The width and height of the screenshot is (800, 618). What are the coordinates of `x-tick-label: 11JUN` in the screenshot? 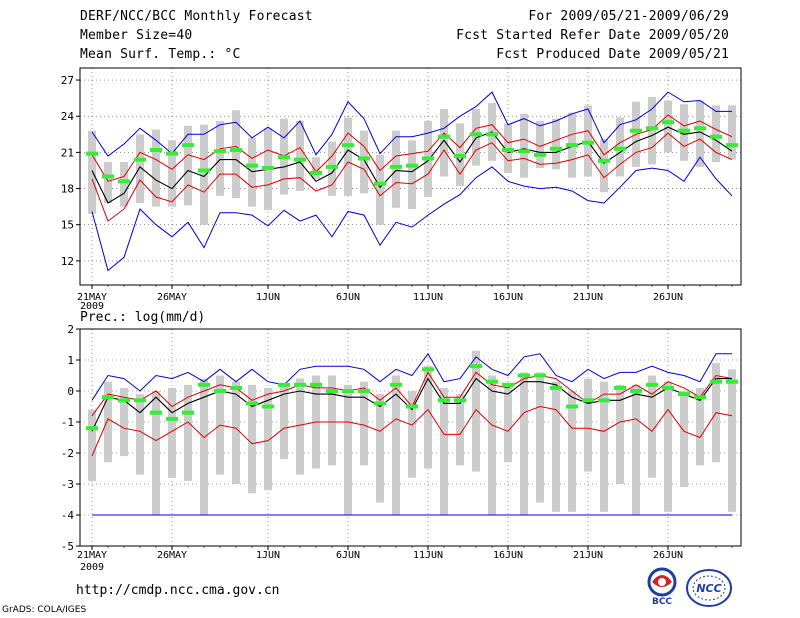 It's located at (428, 555).